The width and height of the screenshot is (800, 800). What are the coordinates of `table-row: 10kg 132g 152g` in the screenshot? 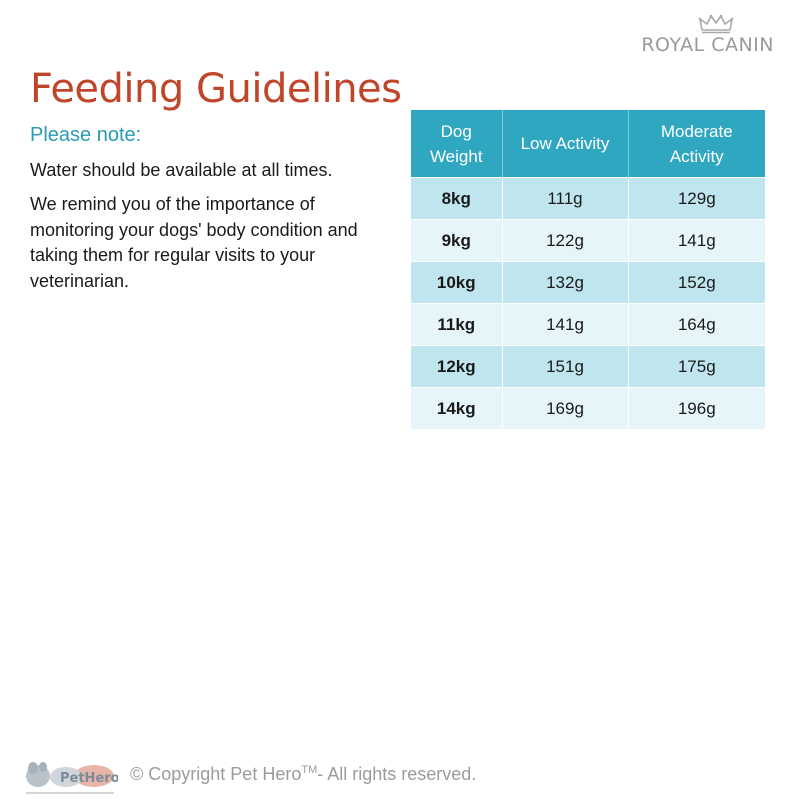 It's located at (588, 282).